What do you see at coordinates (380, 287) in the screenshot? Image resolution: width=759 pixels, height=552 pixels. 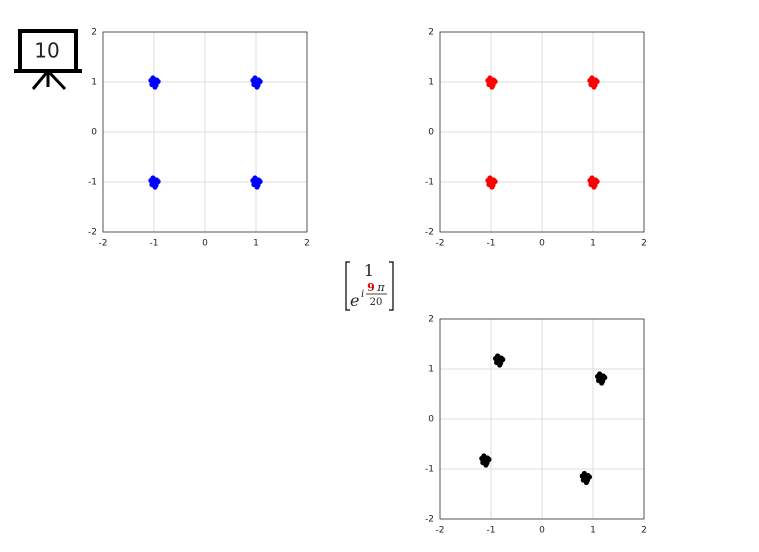 I see `exp-pi: π` at bounding box center [380, 287].